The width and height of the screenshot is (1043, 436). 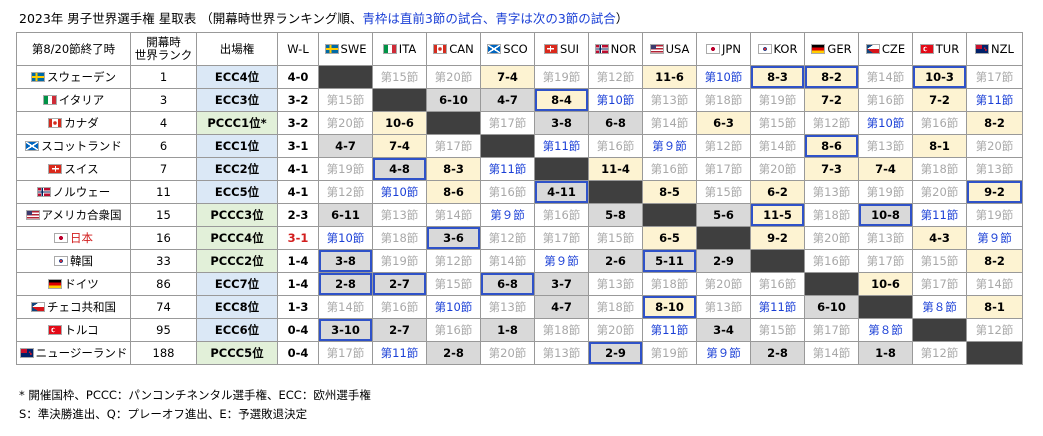 I want to click on team-name: トルコ, so click(x=81, y=330).